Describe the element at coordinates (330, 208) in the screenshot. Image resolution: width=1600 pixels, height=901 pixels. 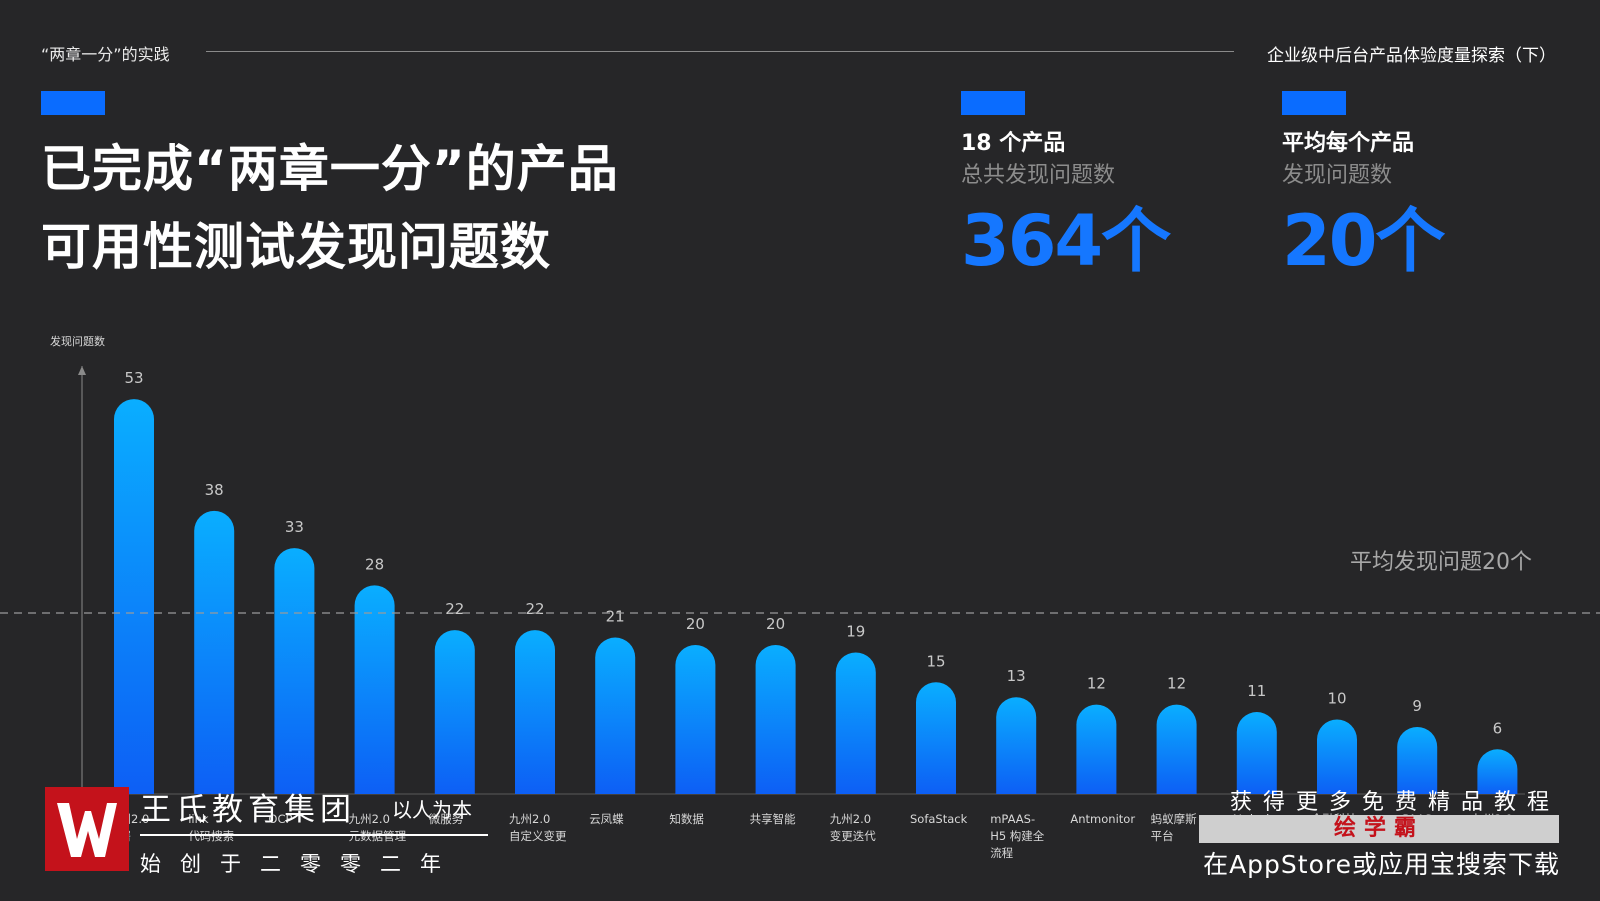
I see `page-title: 已完成“两章一分”的产品 可用性测试发现问题数` at that location.